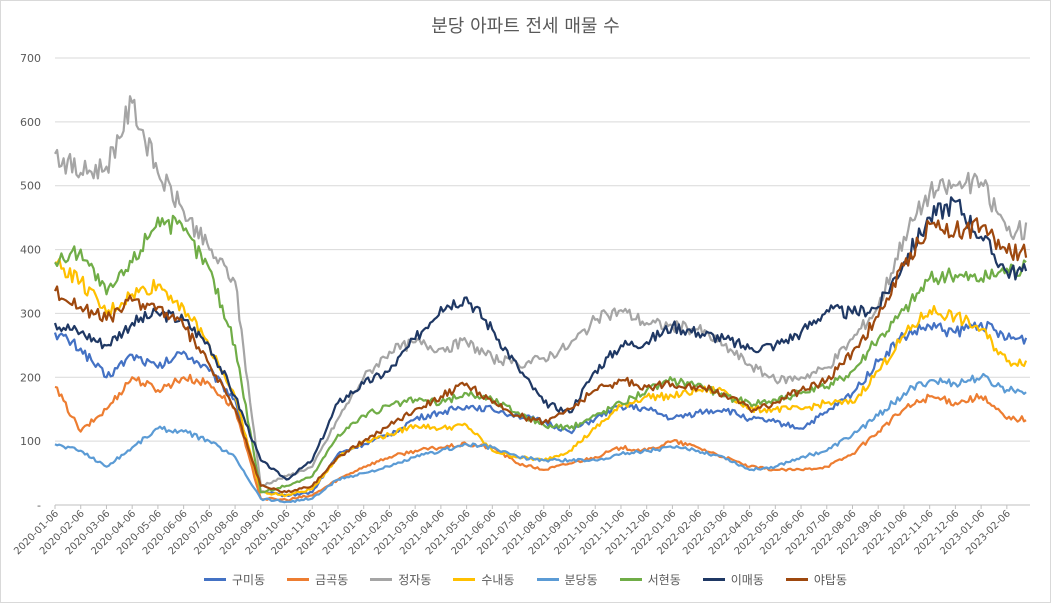 The image size is (1051, 603). I want to click on y-tick-label: 700, so click(30, 58).